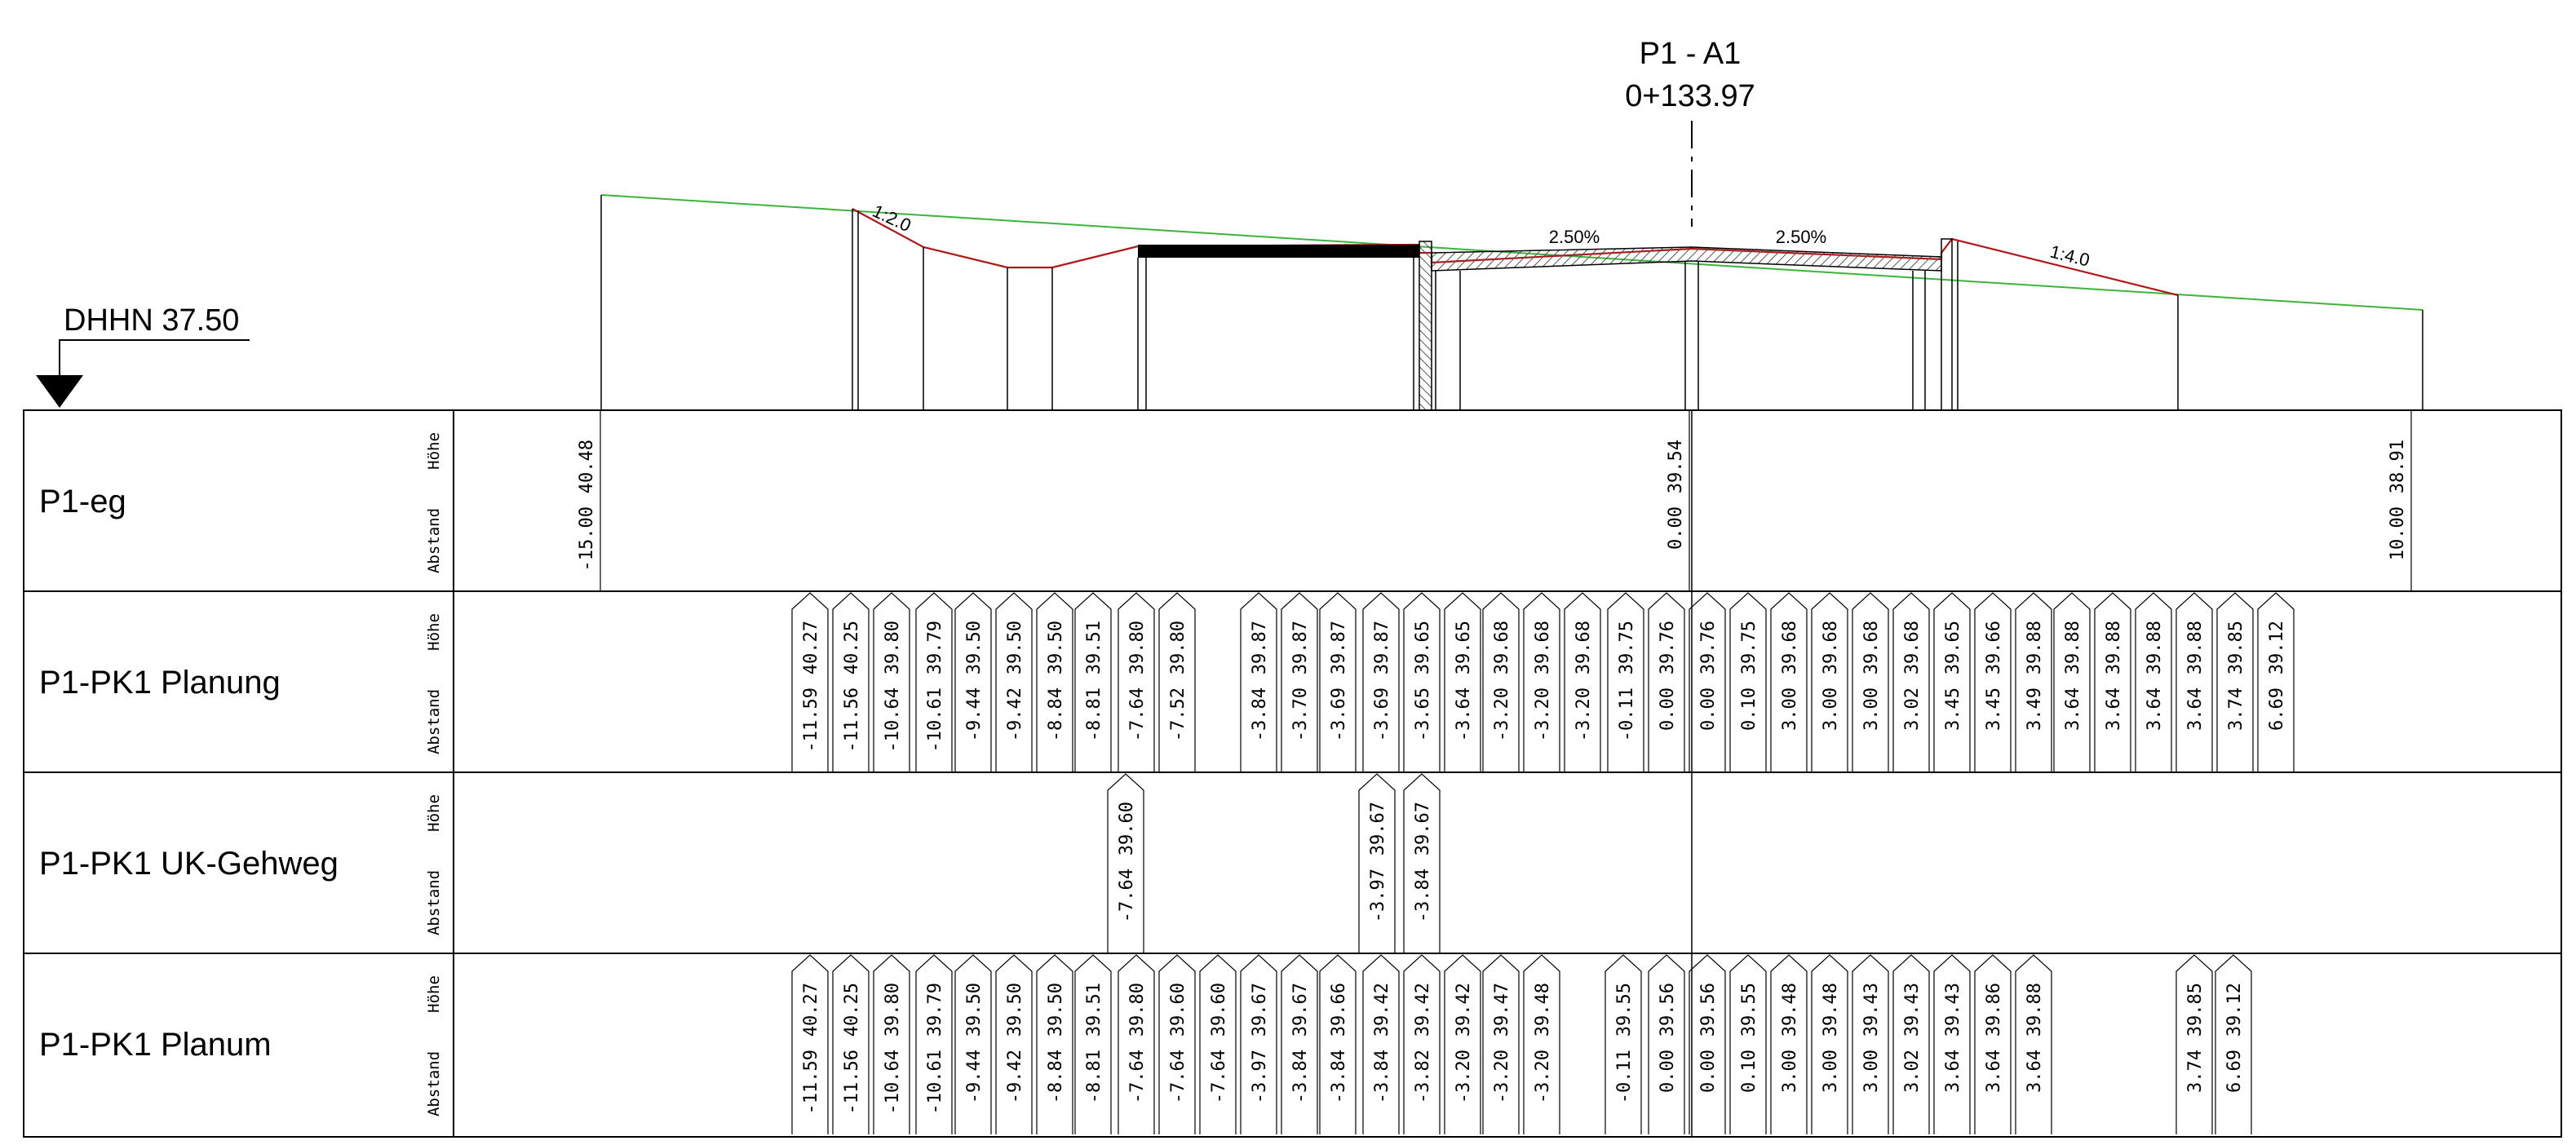  What do you see at coordinates (893, 719) in the screenshot?
I see `distance-value: -10.64` at bounding box center [893, 719].